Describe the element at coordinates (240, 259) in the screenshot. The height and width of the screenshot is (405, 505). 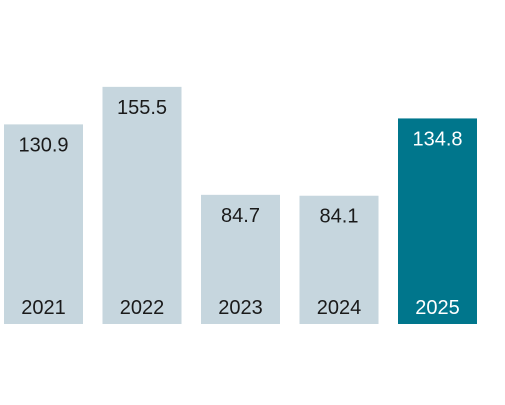
I see `bar-2023` at that location.